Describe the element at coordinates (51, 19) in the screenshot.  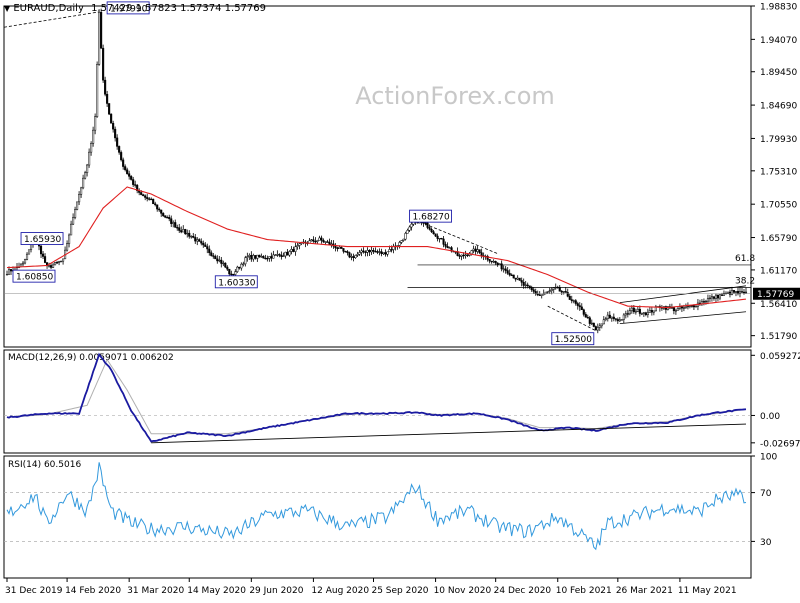
I see `dashed-trend-line` at that location.